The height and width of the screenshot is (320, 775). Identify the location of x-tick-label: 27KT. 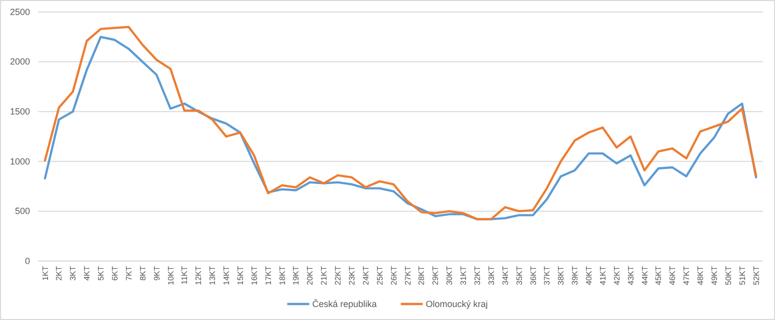
(407, 276).